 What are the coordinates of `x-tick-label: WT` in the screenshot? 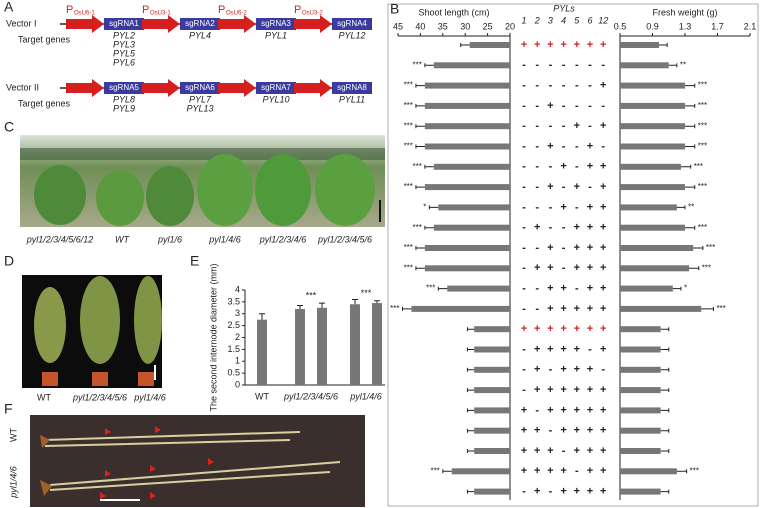 It's located at (262, 396).